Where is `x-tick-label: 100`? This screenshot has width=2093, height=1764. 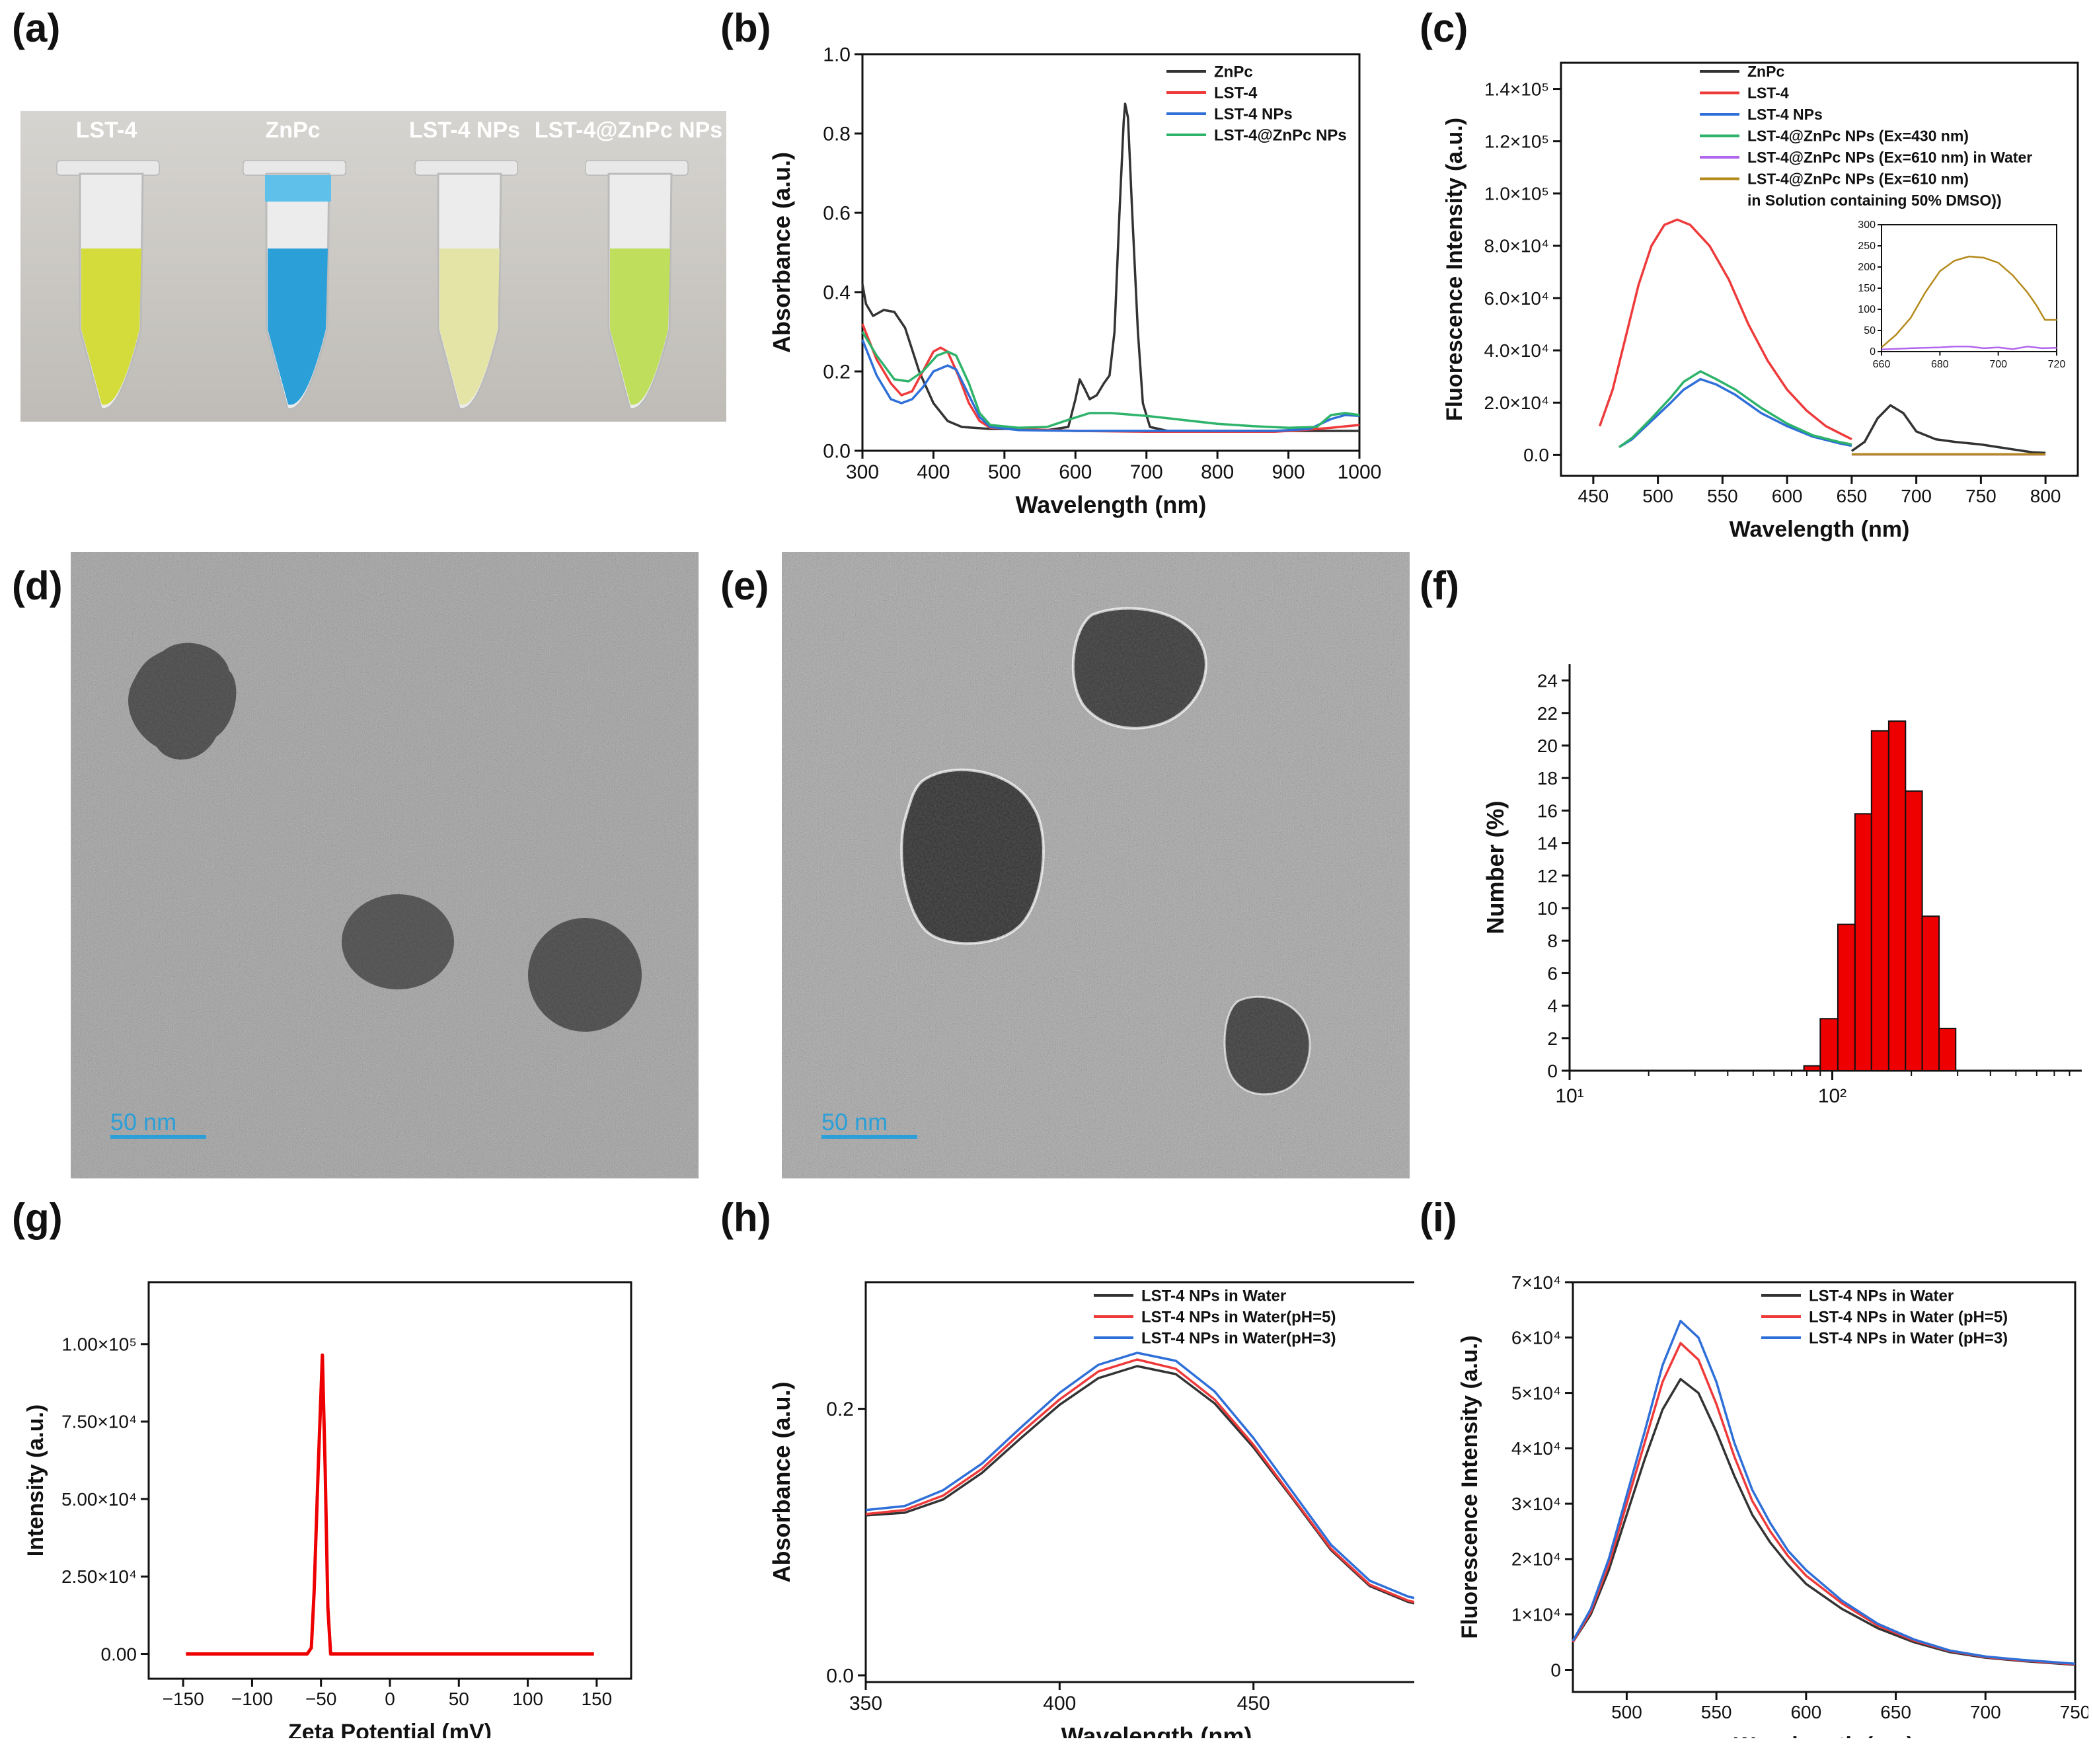
x-tick-label: 100 is located at coordinates (527, 1699).